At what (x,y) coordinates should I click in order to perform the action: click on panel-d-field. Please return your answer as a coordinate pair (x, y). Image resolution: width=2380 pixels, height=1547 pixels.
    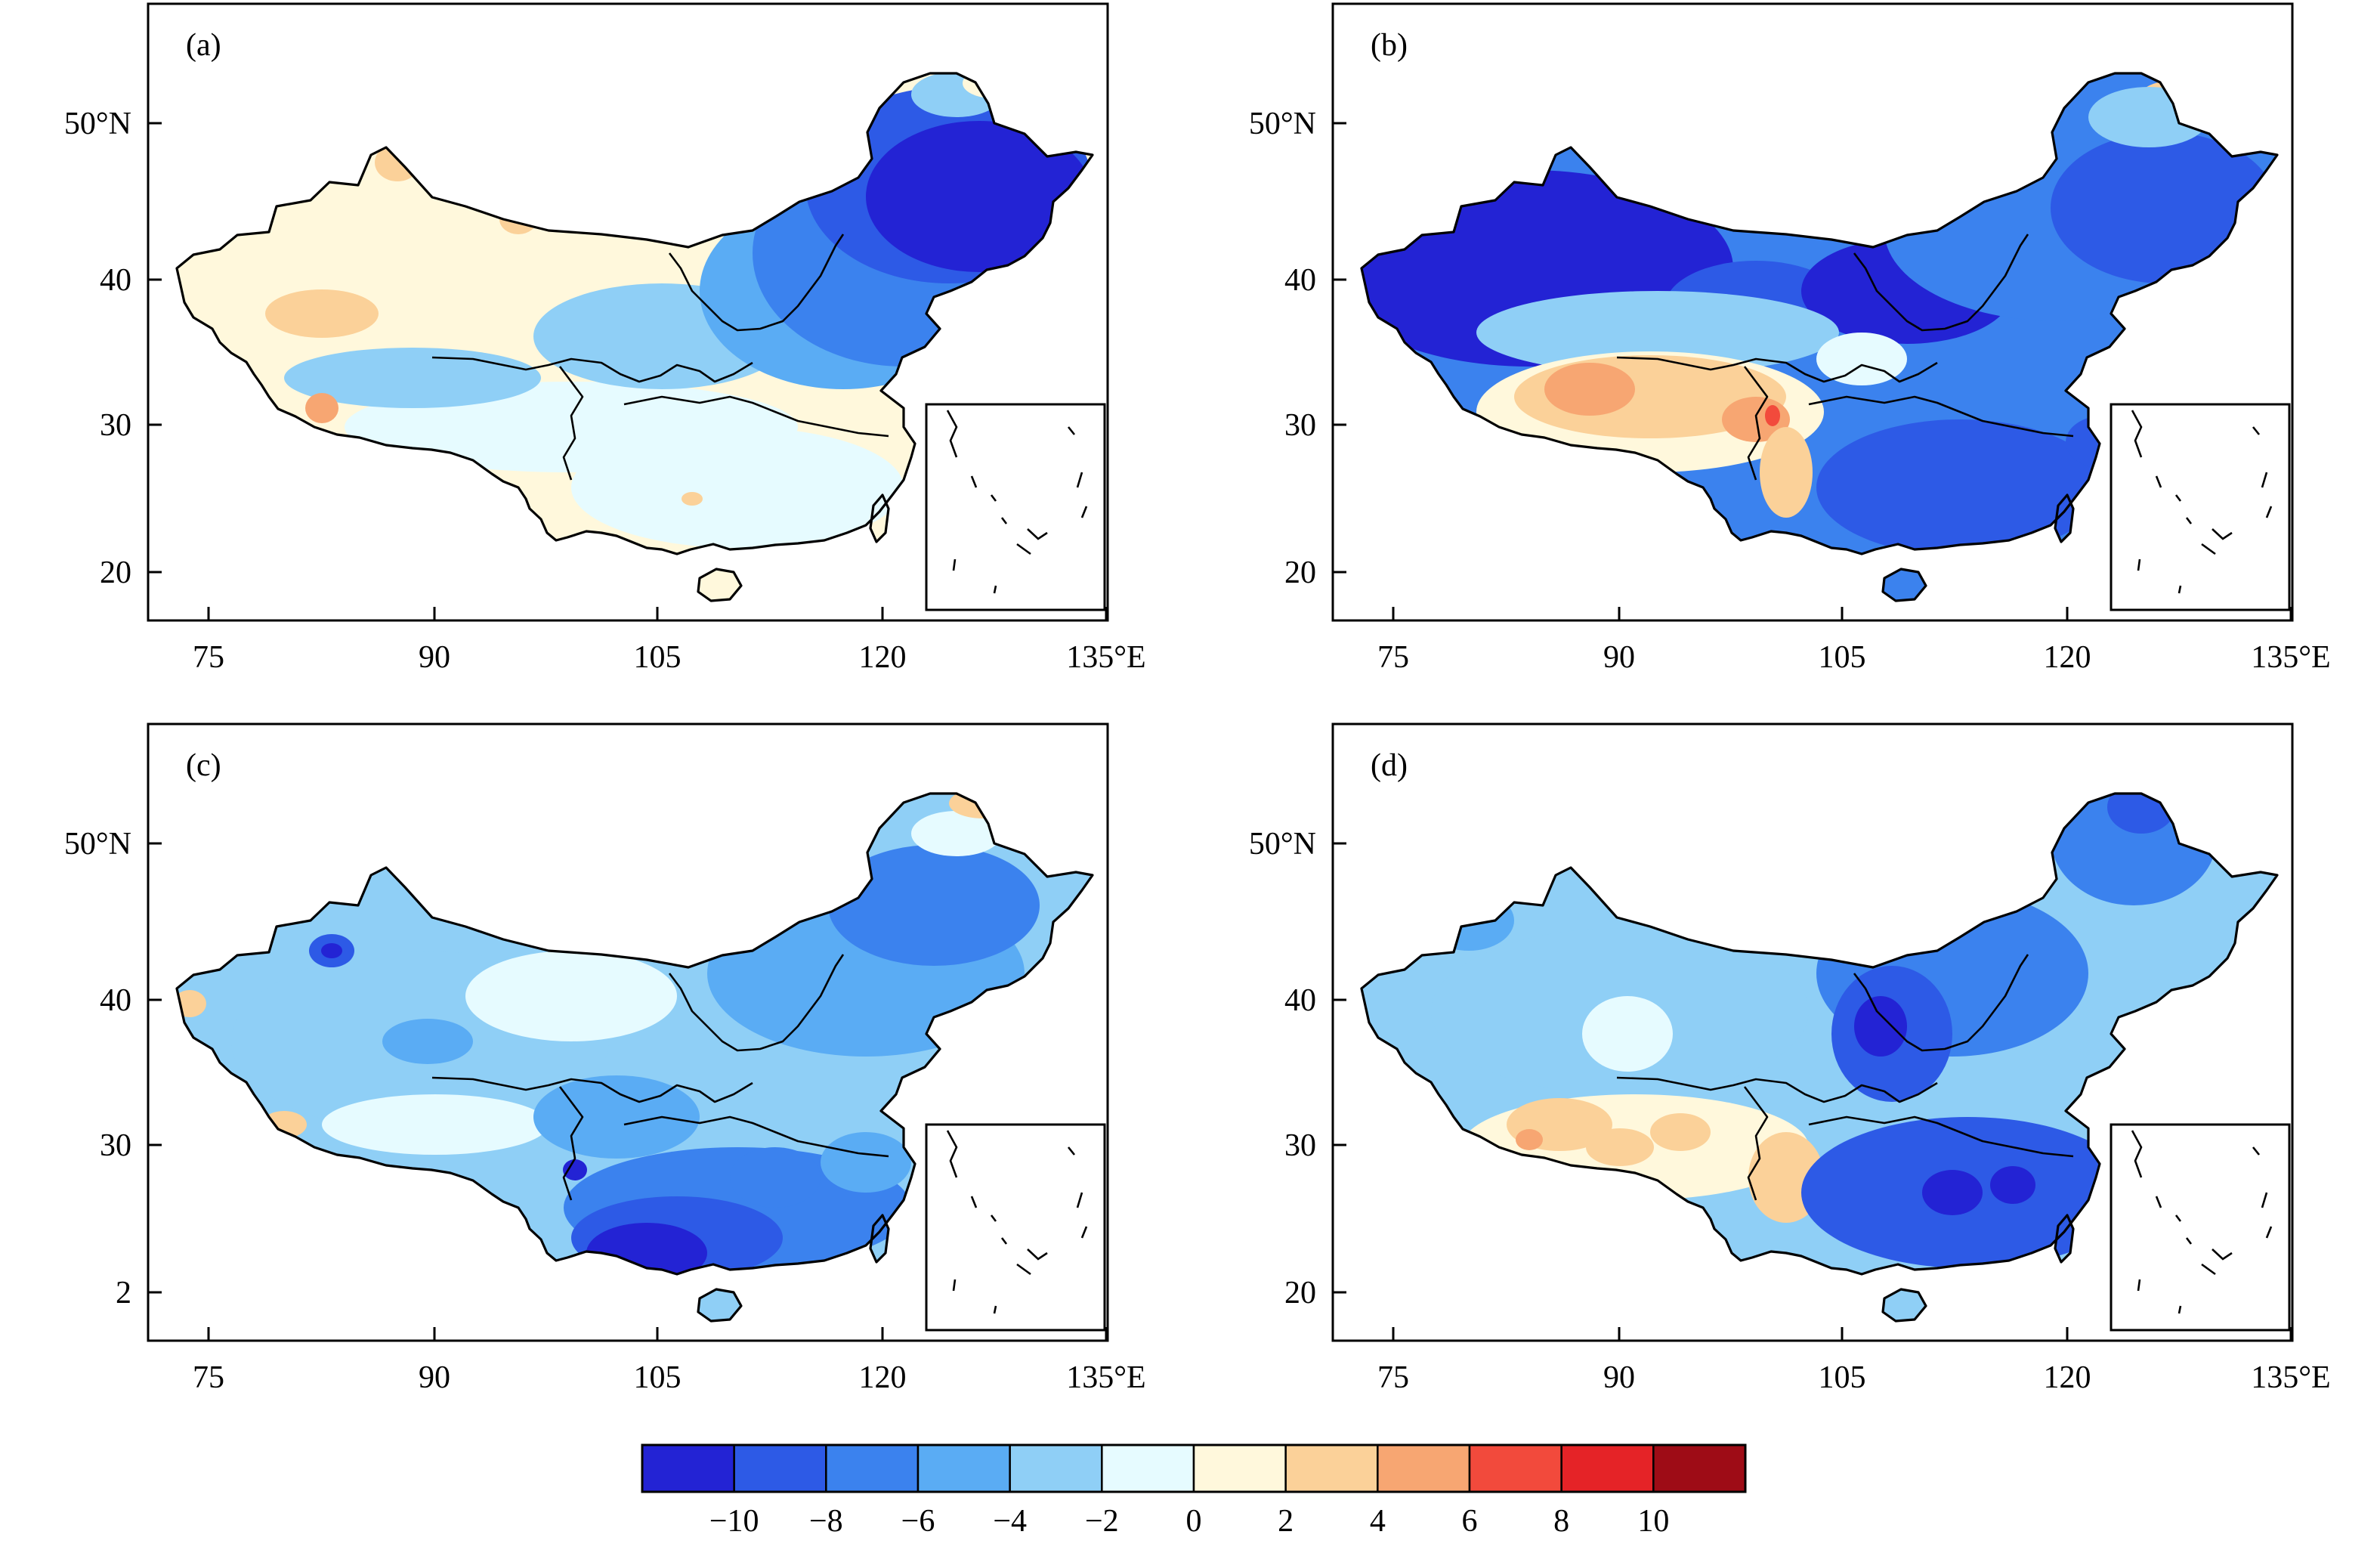
    Looking at the image, I should click on (1819, 1057).